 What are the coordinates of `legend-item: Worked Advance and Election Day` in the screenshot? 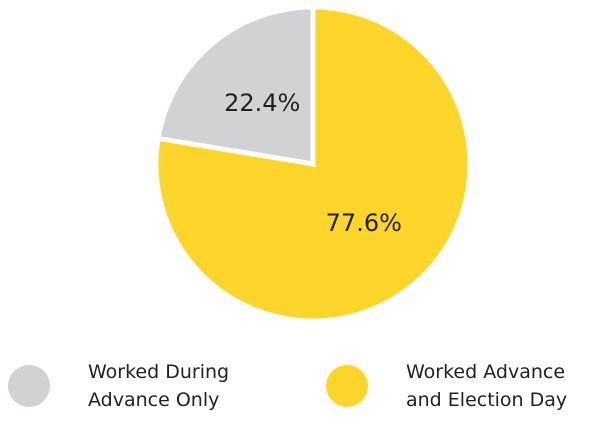 It's located at (461, 386).